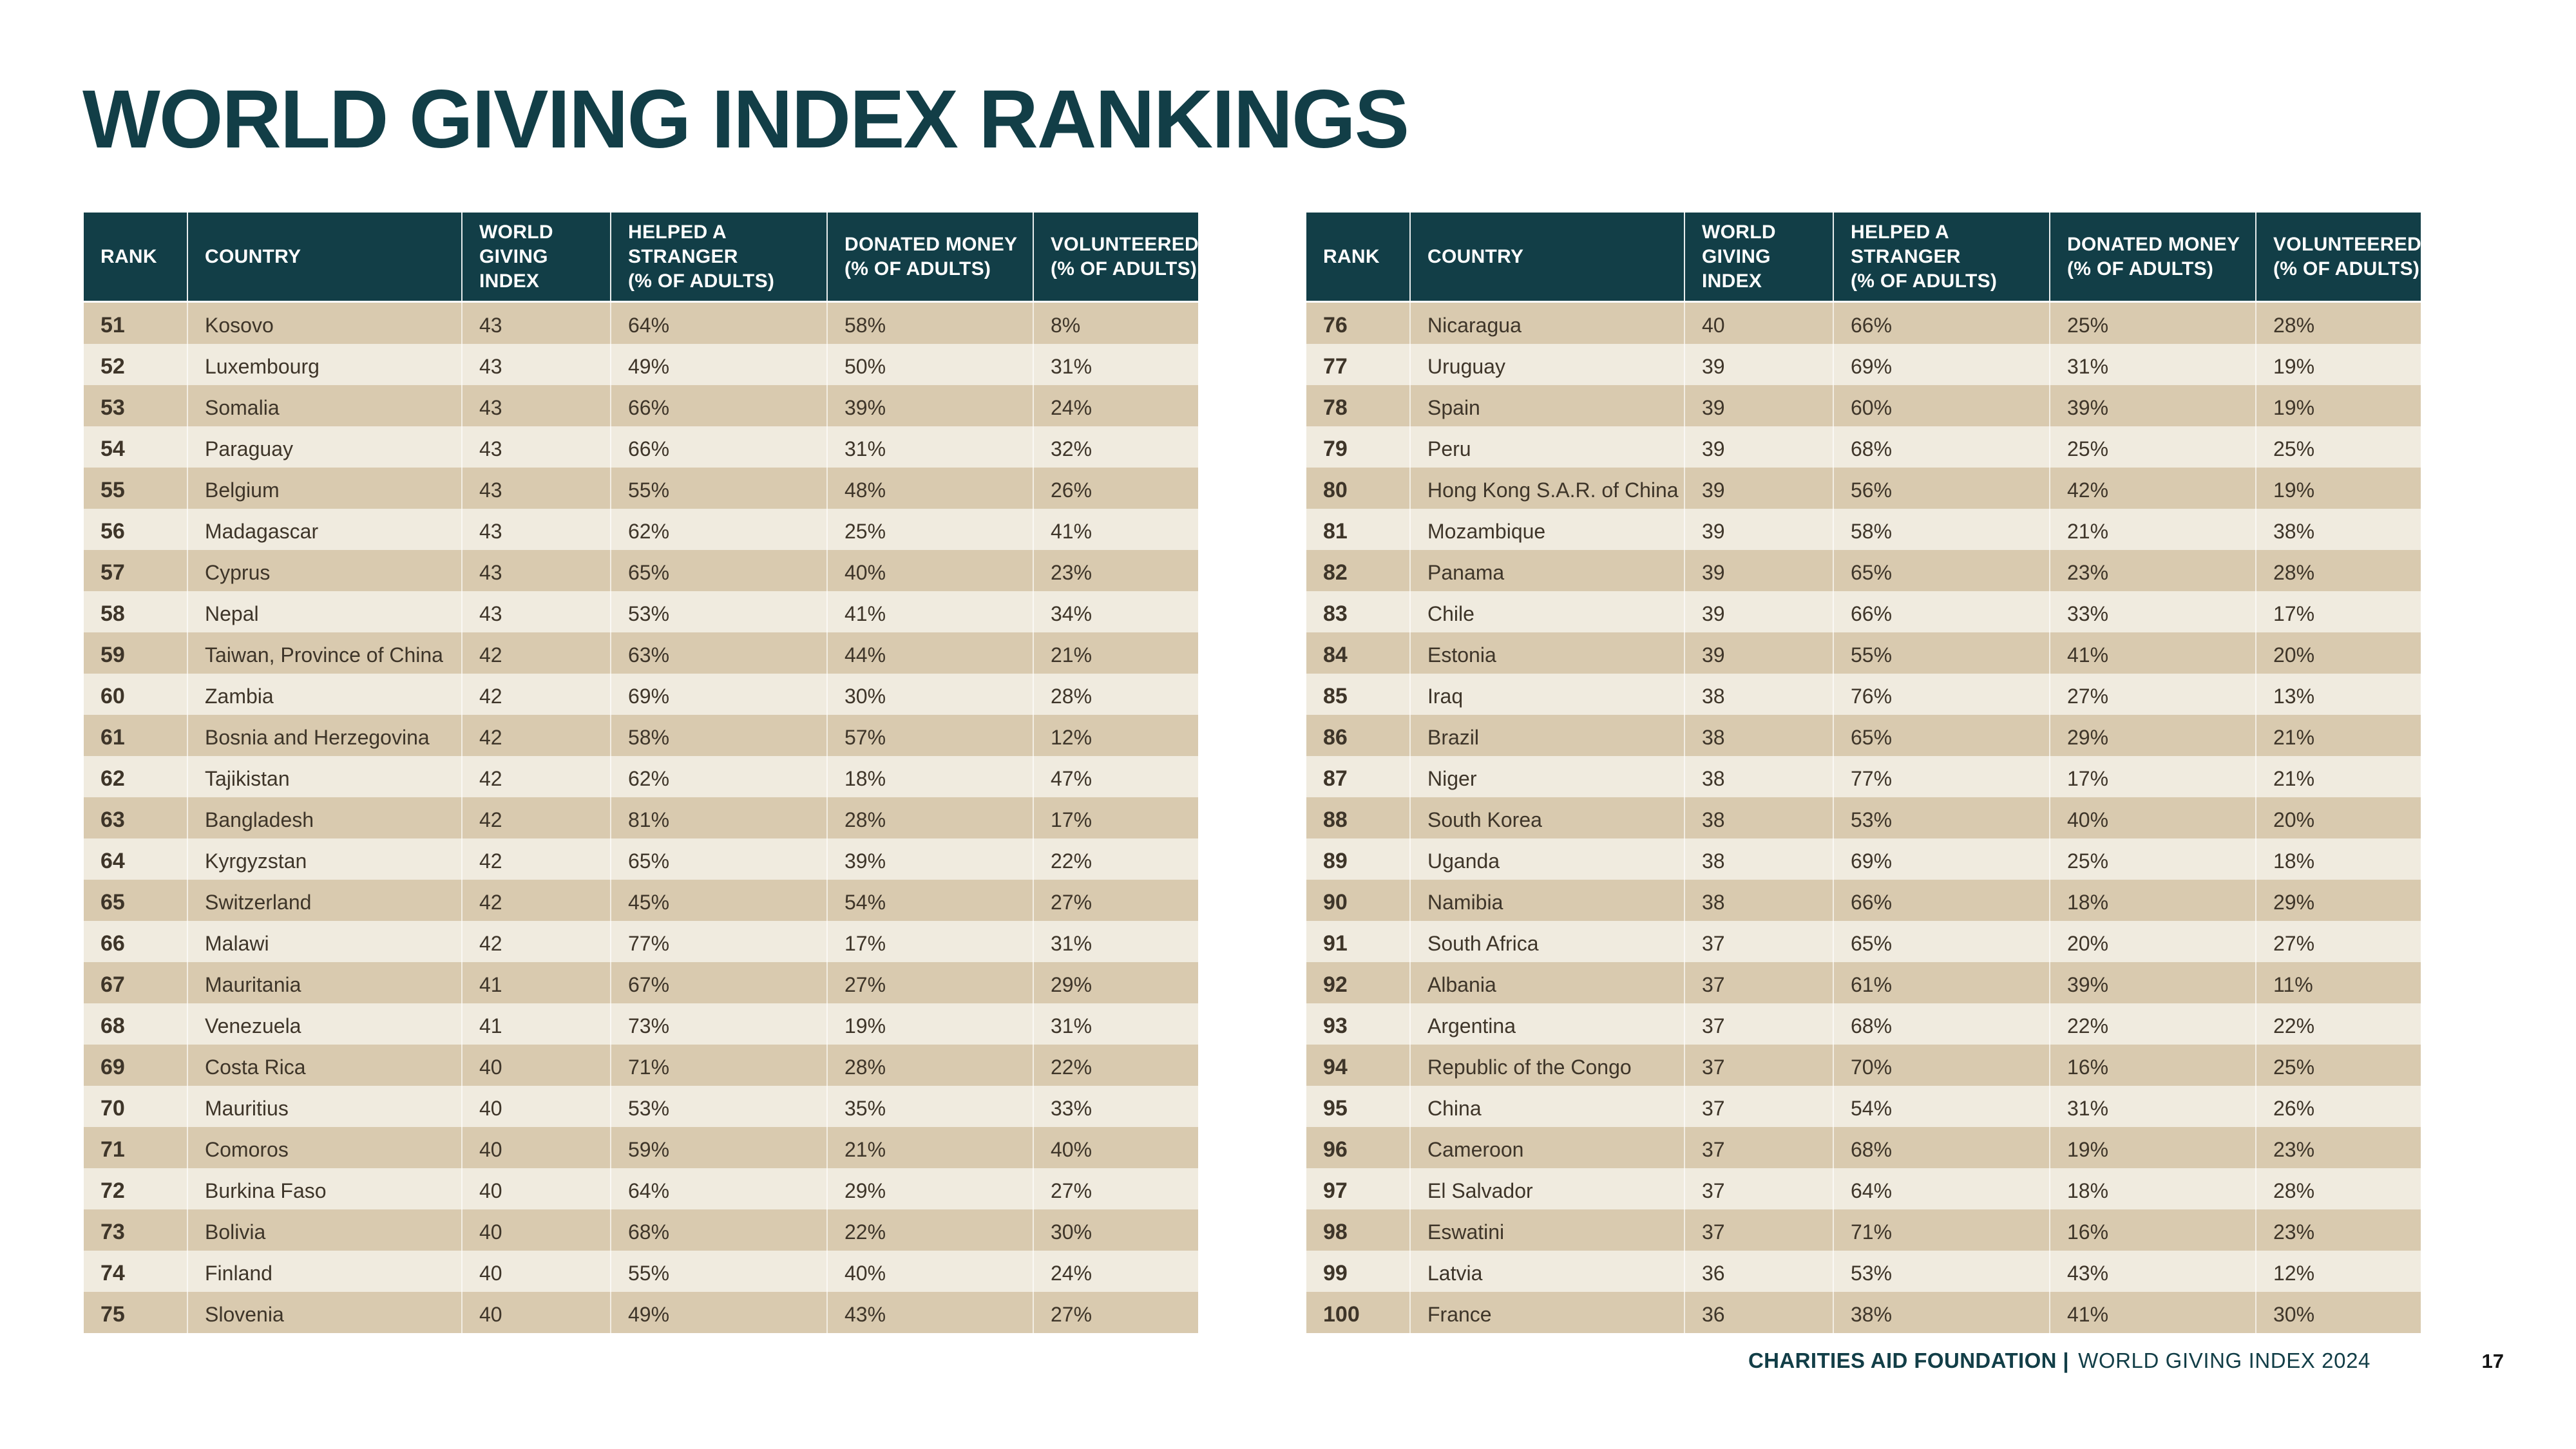  Describe the element at coordinates (1335, 1149) in the screenshot. I see `cell-rank: 96` at that location.